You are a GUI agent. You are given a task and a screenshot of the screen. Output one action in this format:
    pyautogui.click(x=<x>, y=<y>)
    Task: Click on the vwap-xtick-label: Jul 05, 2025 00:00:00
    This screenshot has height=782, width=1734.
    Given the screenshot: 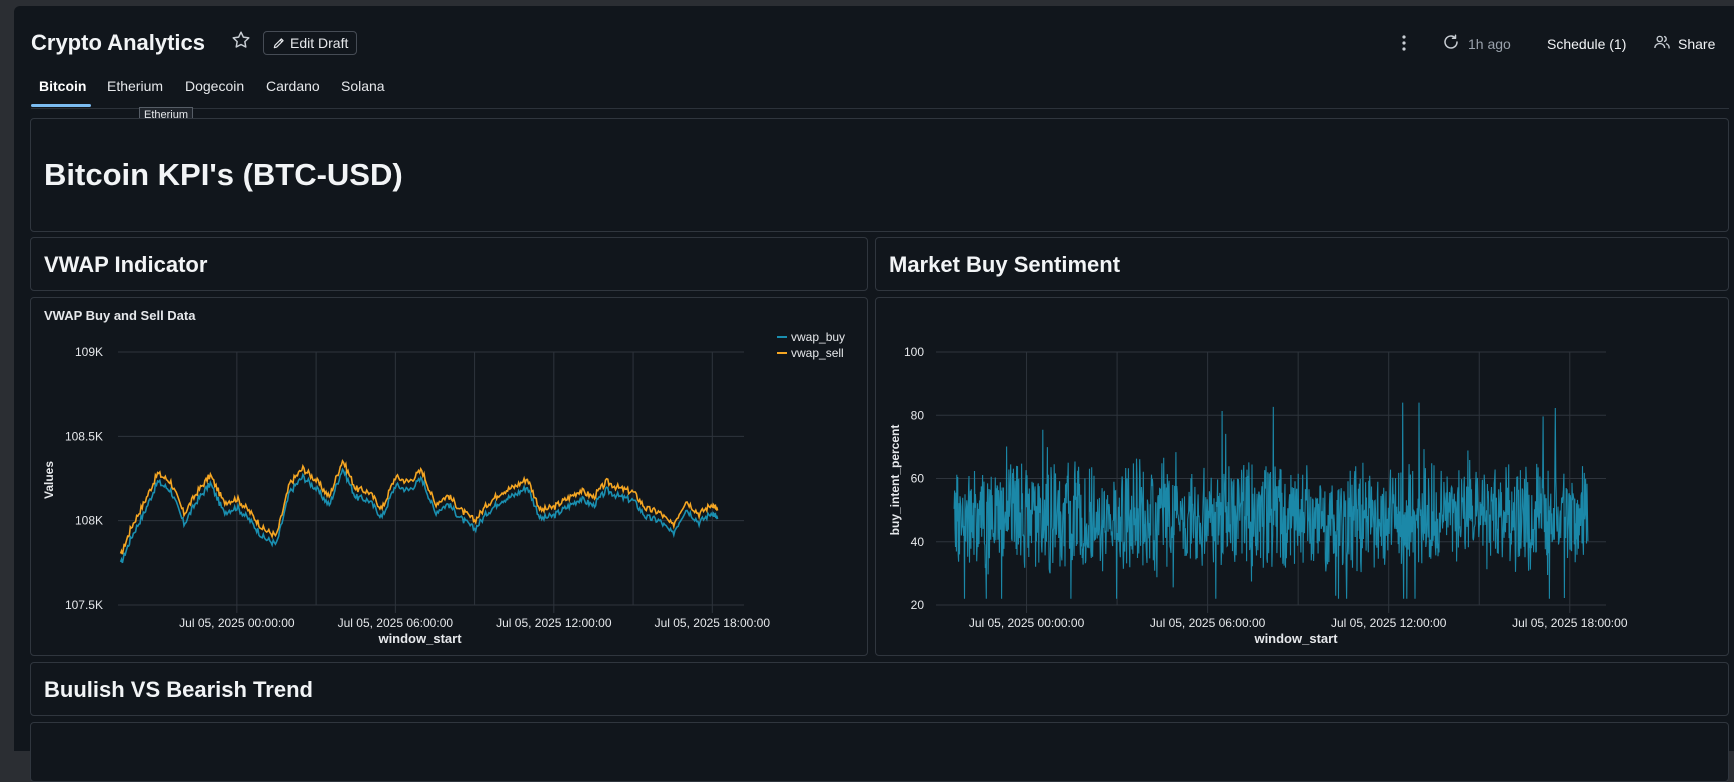 What is the action you would take?
    pyautogui.click(x=237, y=623)
    